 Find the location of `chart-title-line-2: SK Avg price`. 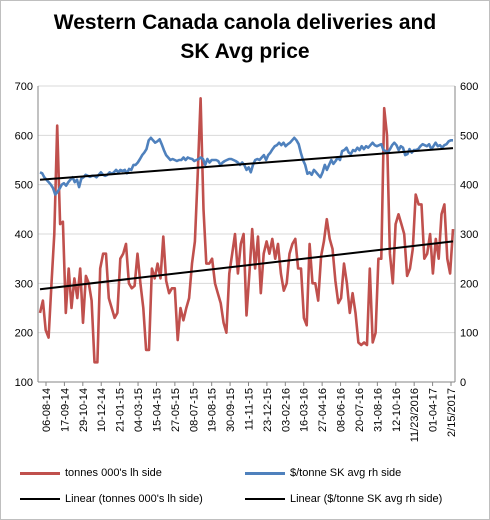

chart-title-line-2: SK Avg price is located at coordinates (245, 51).